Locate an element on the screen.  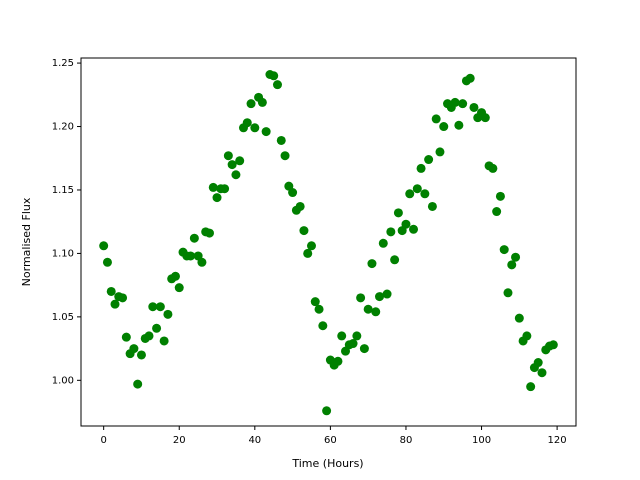
x-tick-label: 100 is located at coordinates (481, 440).